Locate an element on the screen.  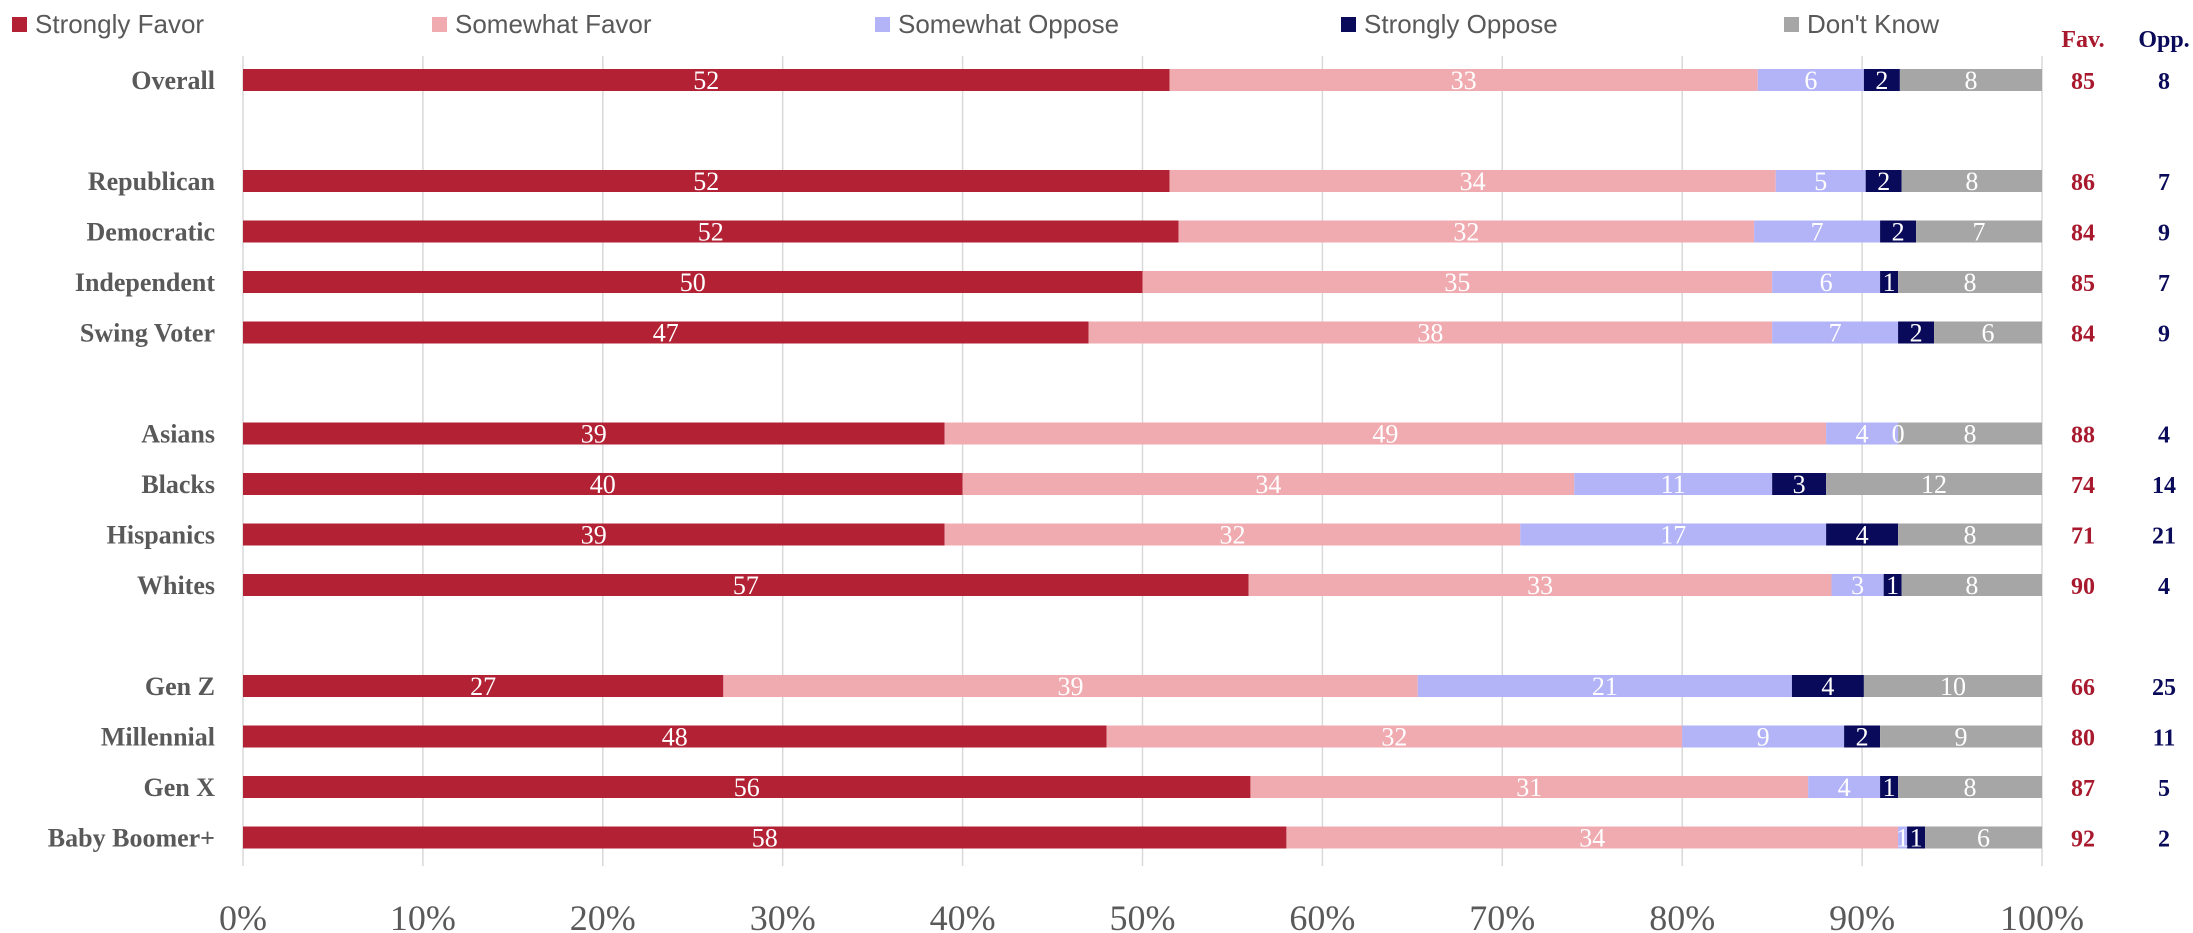
category-label: Gen X is located at coordinates (180, 787).